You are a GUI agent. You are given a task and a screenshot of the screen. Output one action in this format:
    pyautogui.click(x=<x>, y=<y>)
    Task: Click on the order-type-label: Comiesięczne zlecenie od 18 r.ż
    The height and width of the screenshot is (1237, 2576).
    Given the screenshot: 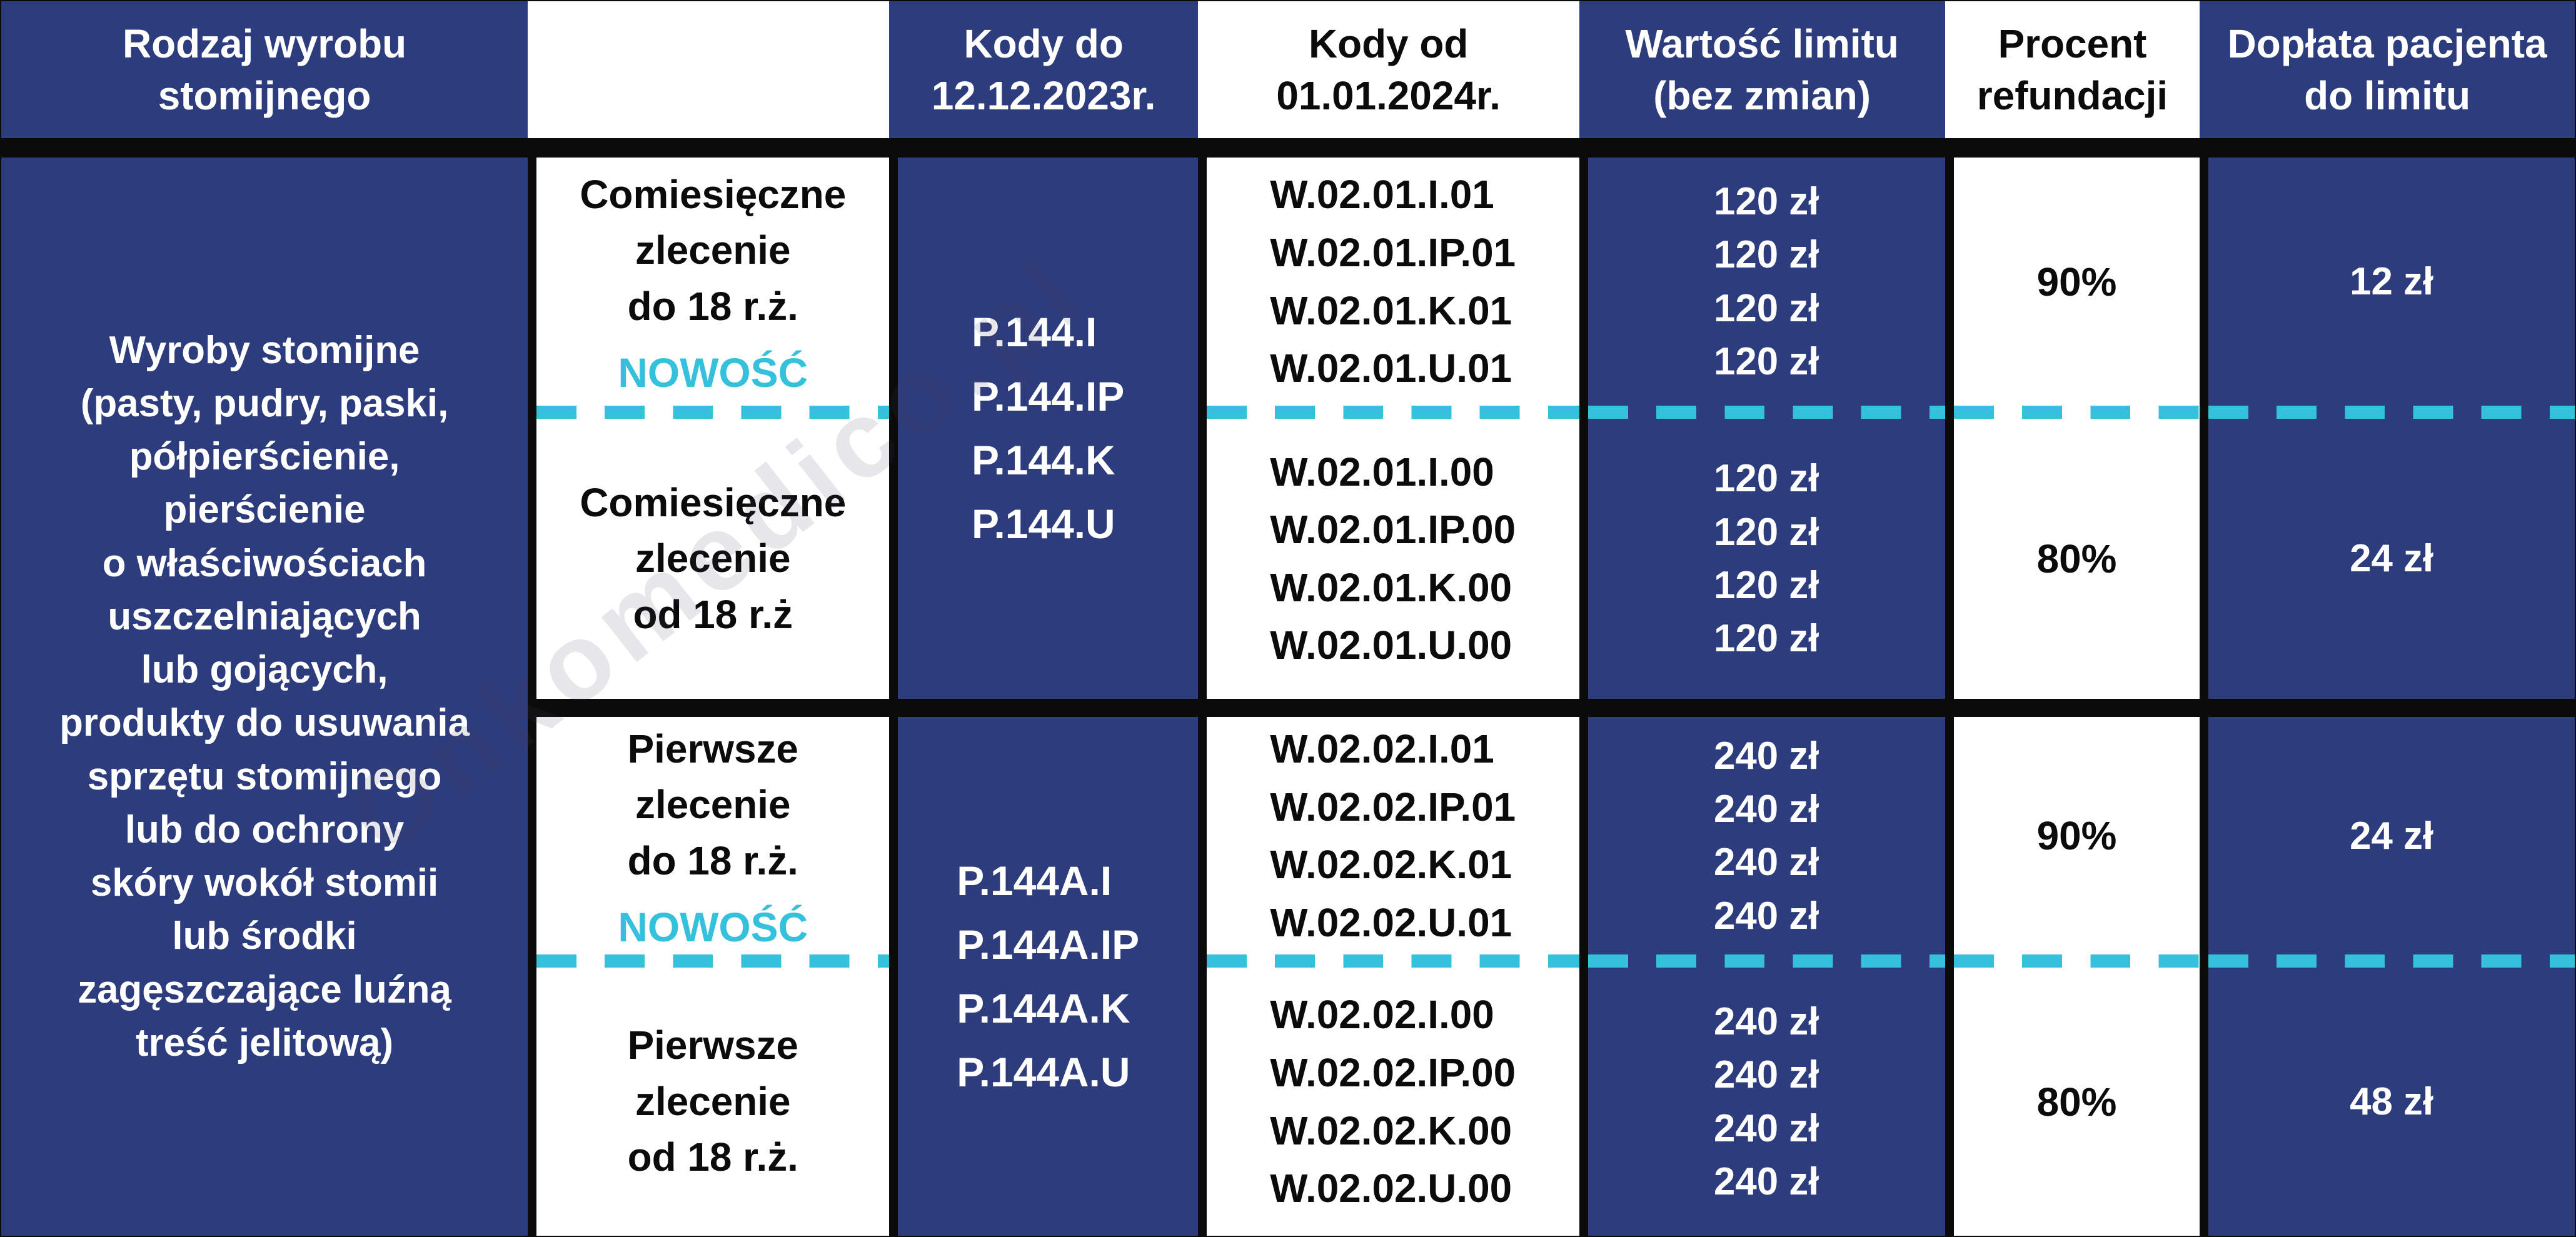 What is the action you would take?
    pyautogui.click(x=713, y=558)
    